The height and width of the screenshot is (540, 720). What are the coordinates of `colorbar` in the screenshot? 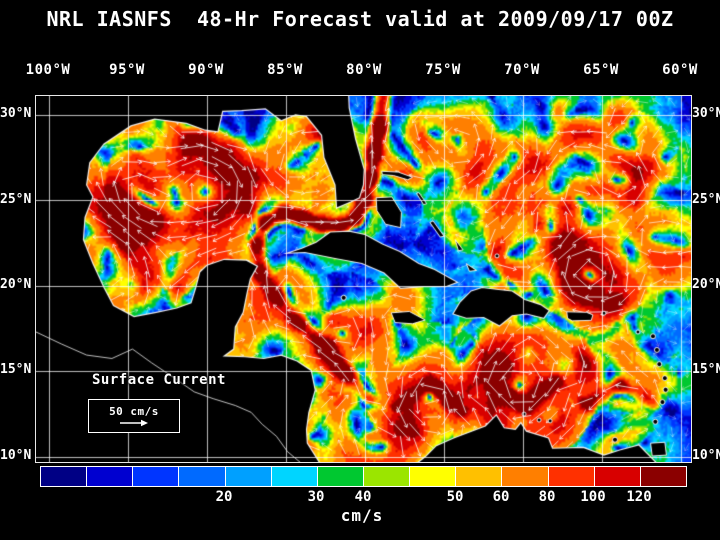 It's located at (363, 476).